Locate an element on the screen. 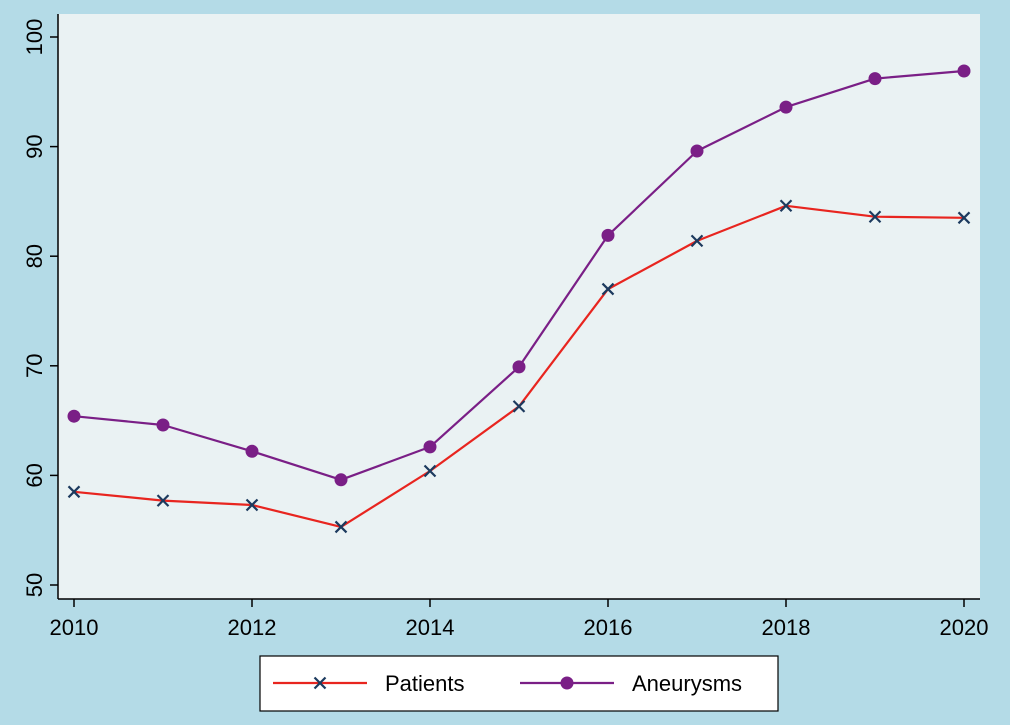  x-tick-label: 2016 is located at coordinates (608, 627).